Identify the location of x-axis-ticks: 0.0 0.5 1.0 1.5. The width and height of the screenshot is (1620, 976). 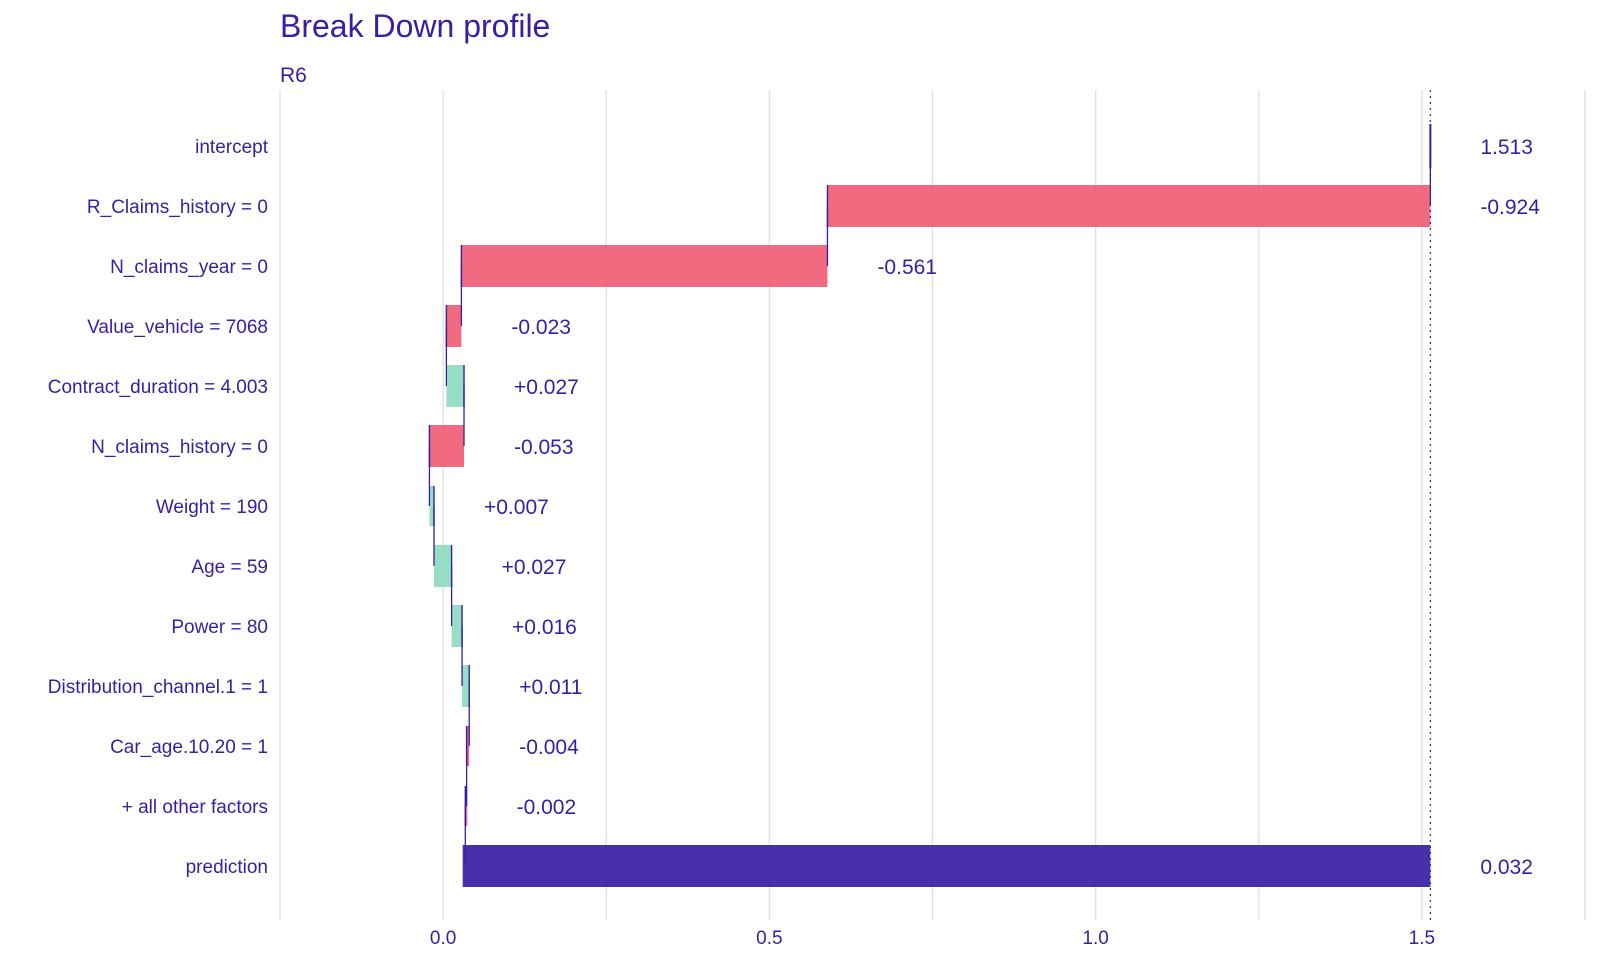
(932, 938).